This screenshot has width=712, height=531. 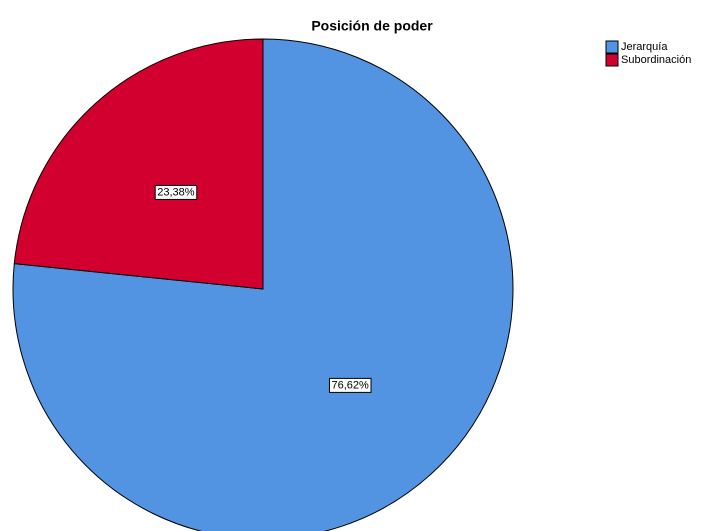 I want to click on legend-label: Subordinación, so click(x=656, y=60).